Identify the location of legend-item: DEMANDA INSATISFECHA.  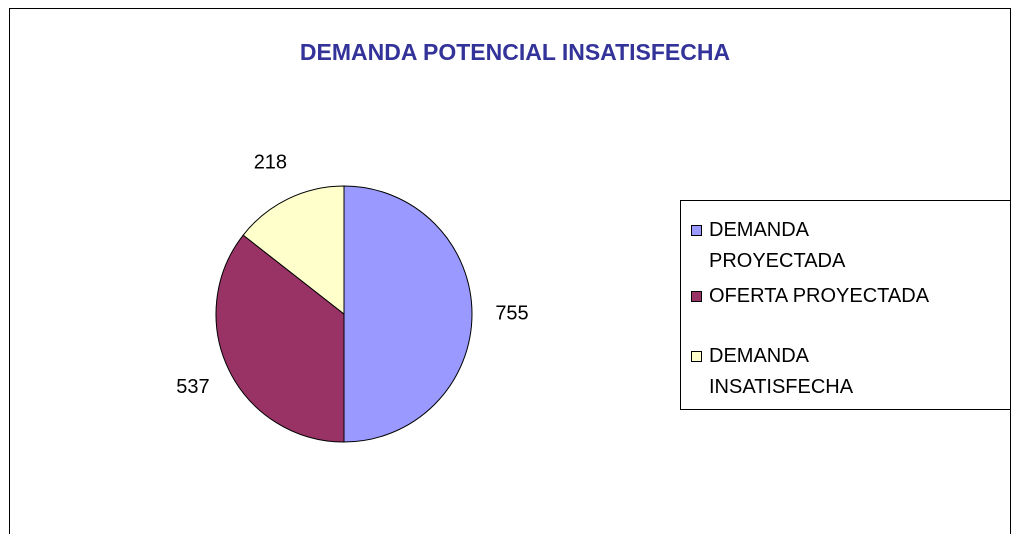
(774, 372).